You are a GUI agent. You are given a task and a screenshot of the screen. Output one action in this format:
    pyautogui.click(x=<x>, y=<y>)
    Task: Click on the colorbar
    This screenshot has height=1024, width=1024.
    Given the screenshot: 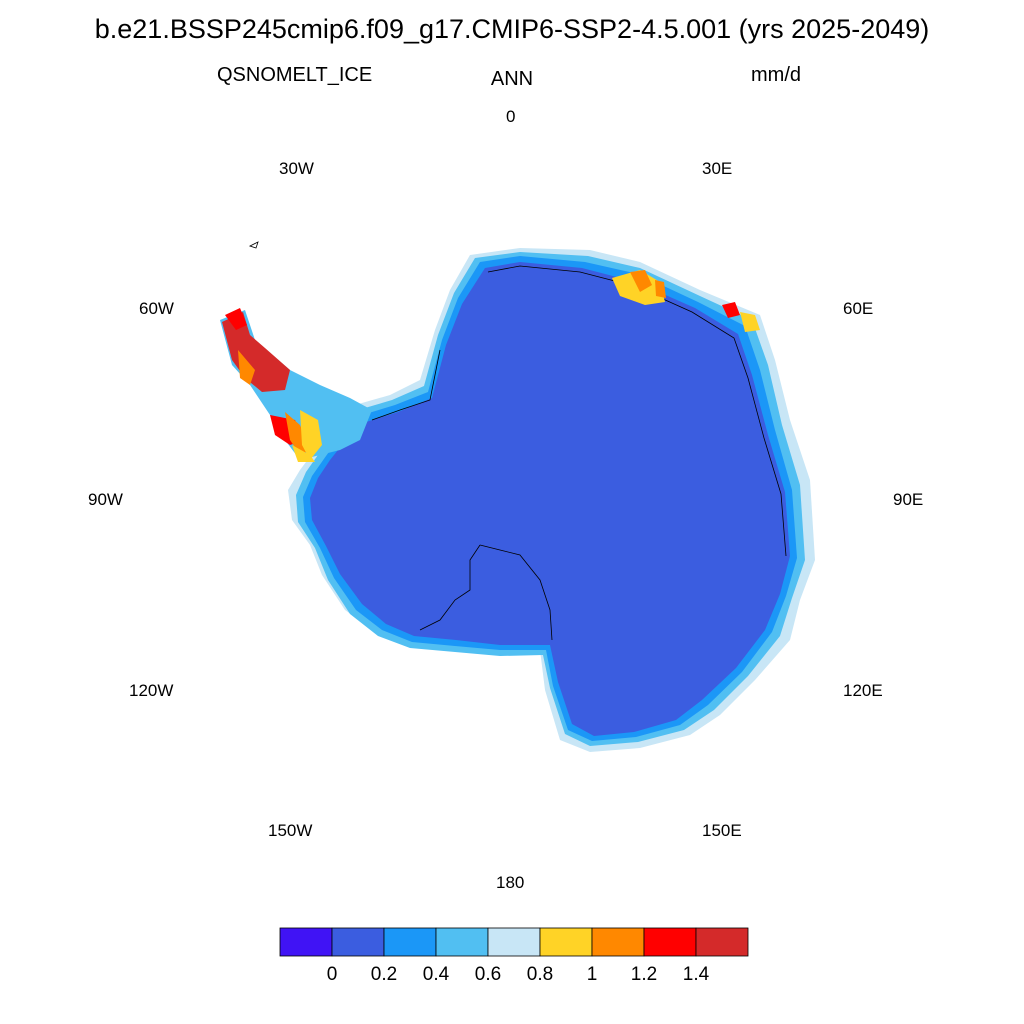 What is the action you would take?
    pyautogui.click(x=514, y=942)
    